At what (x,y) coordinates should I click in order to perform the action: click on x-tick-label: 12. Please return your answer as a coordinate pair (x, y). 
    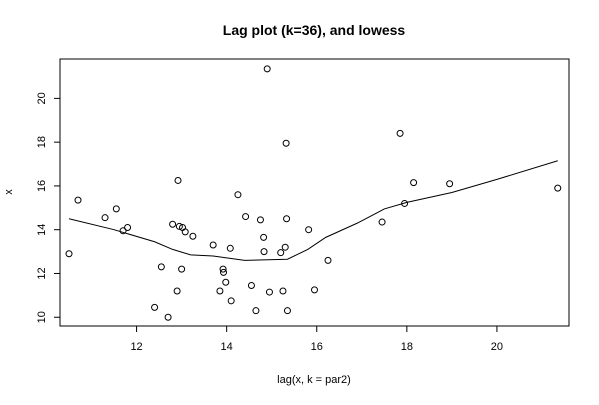
    Looking at the image, I should click on (136, 347).